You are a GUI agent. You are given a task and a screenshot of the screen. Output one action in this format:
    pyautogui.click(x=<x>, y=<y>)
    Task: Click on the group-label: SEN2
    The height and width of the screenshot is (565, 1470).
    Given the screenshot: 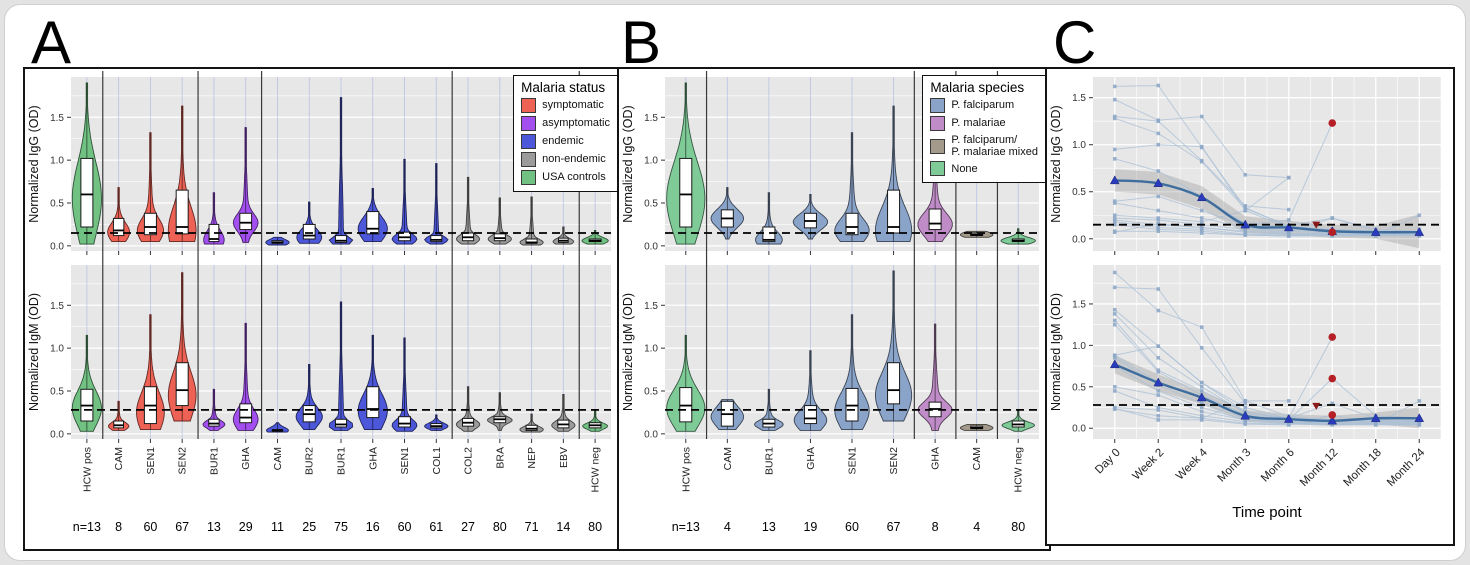 What is the action you would take?
    pyautogui.click(x=183, y=461)
    